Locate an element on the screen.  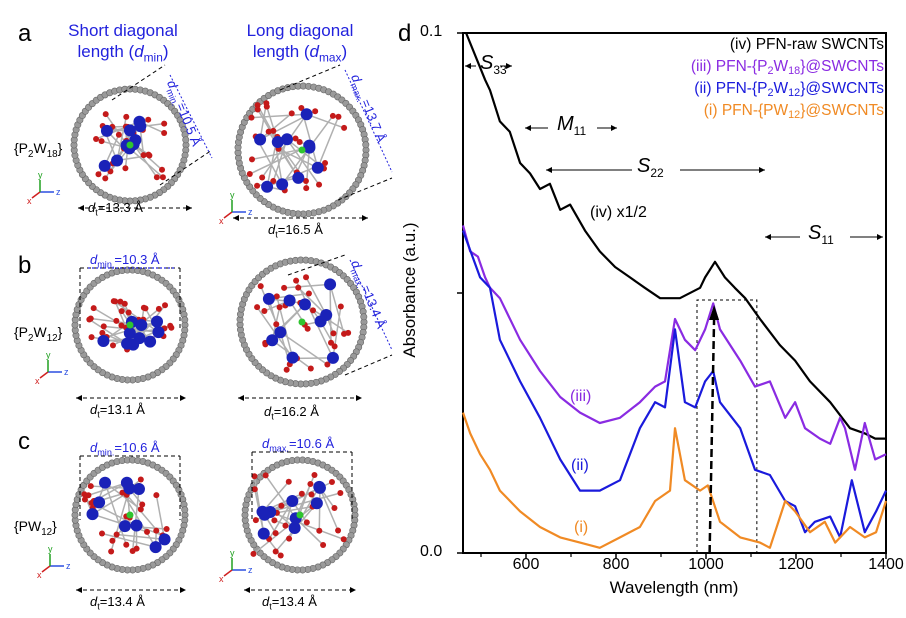
dmin-b: dmin.=10.3 Å is located at coordinates (125, 261).